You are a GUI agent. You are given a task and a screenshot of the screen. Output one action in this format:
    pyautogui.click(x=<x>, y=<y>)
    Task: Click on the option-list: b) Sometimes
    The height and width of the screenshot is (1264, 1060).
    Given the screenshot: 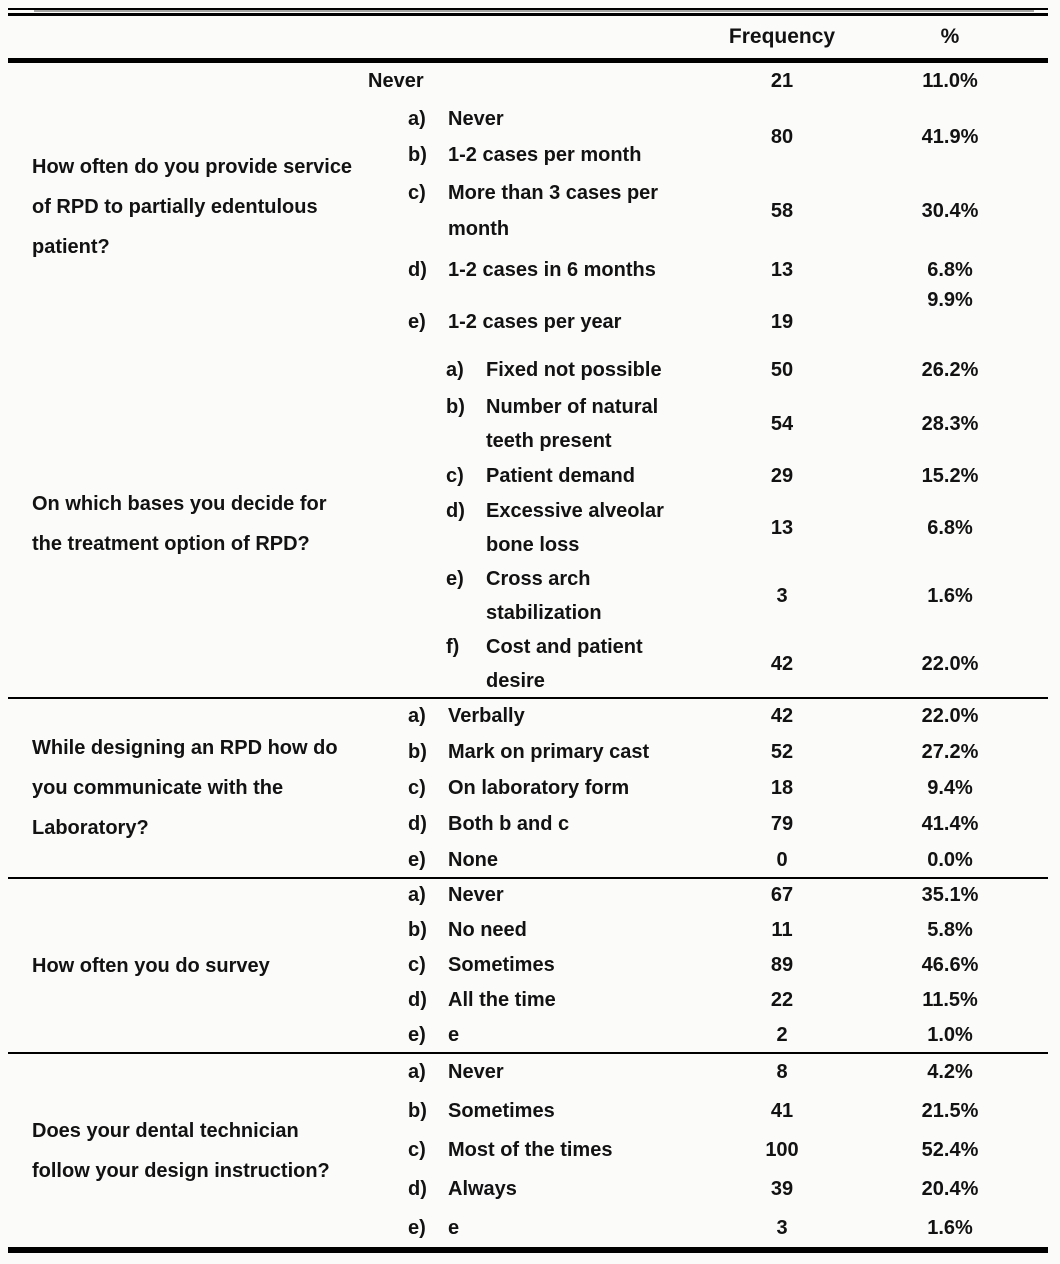 What is the action you would take?
    pyautogui.click(x=560, y=1111)
    